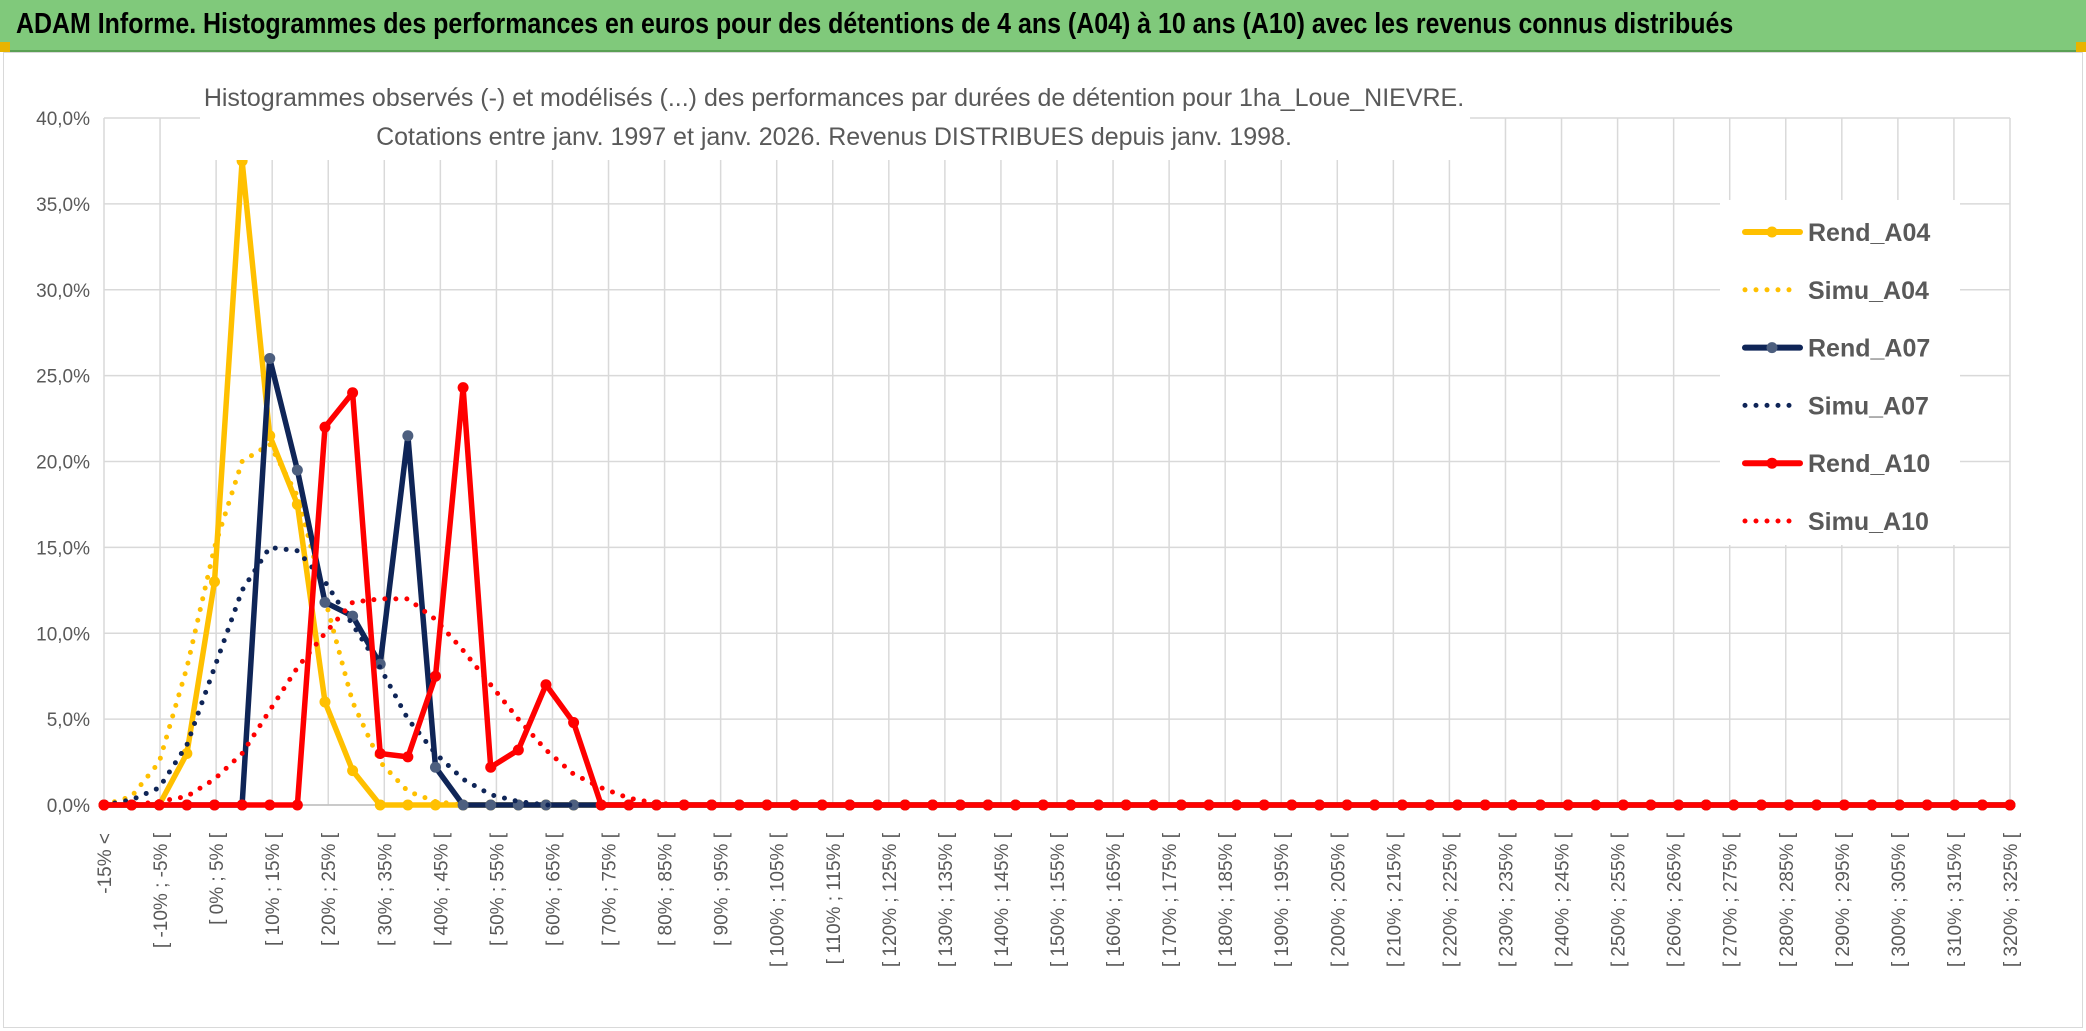  Describe the element at coordinates (63, 291) in the screenshot. I see `y-tick-label: 30,0%` at that location.